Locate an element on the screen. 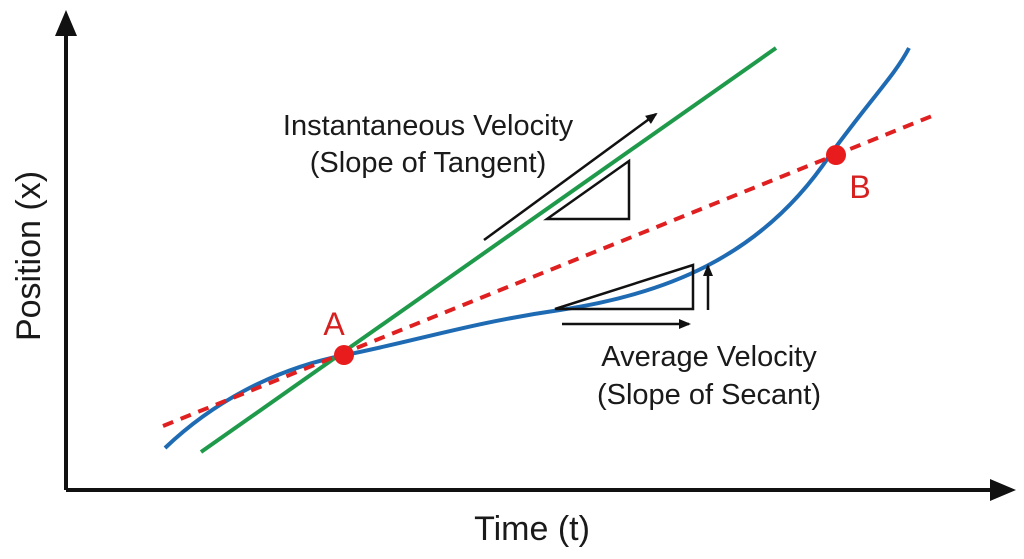 This screenshot has height=559, width=1024. x-axis-label: Time (t) is located at coordinates (532, 529).